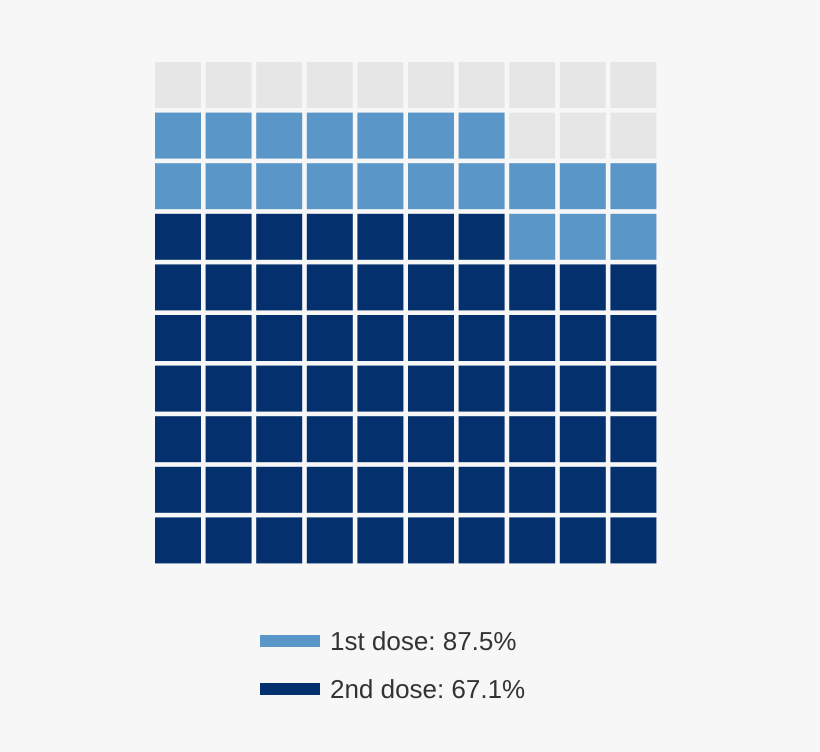 This screenshot has width=820, height=752. Describe the element at coordinates (379, 641) in the screenshot. I see `category-label: 1st dose` at that location.